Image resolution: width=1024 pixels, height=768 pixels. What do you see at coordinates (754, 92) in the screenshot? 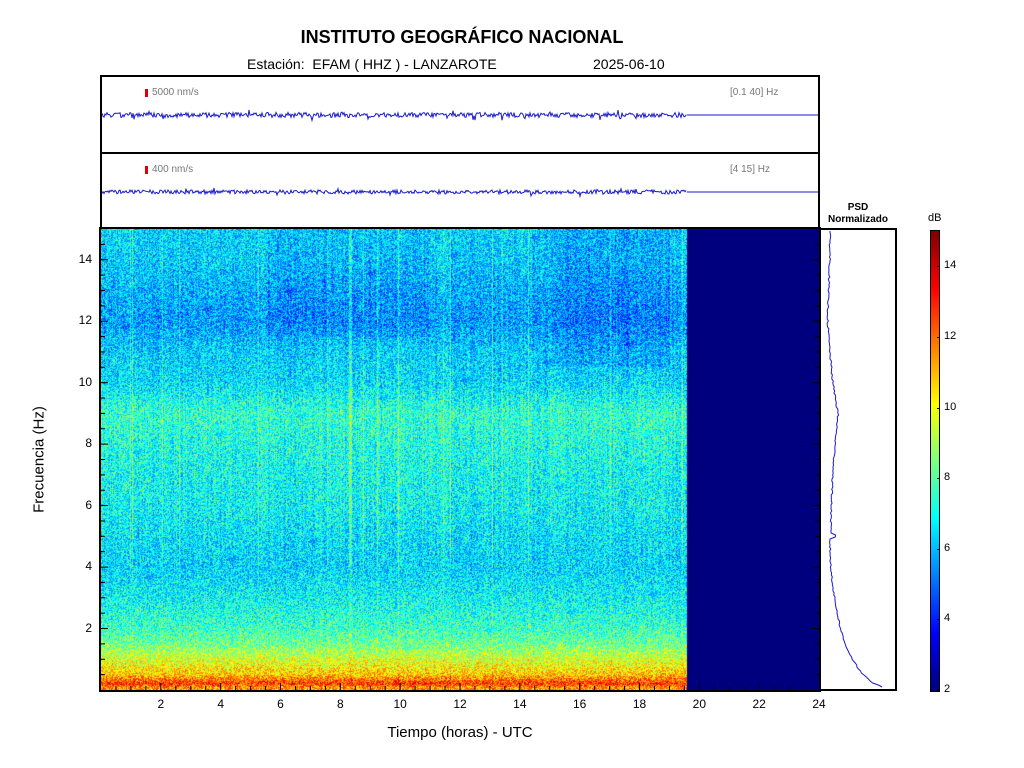
I see `trace-band-label: [0.1 40] Hz` at bounding box center [754, 92].